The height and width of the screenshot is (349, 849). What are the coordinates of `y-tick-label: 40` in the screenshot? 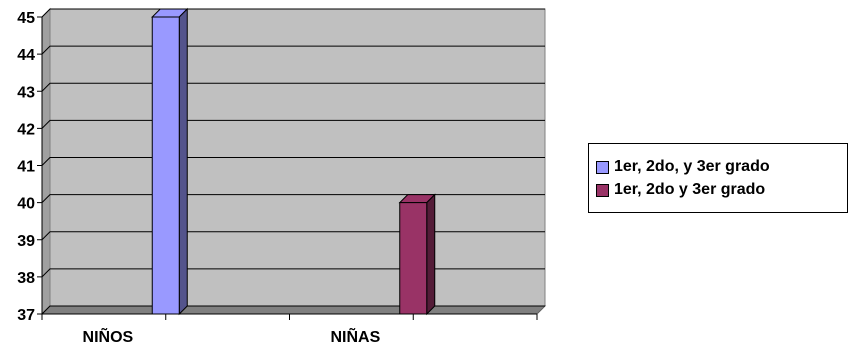 It's located at (26, 204).